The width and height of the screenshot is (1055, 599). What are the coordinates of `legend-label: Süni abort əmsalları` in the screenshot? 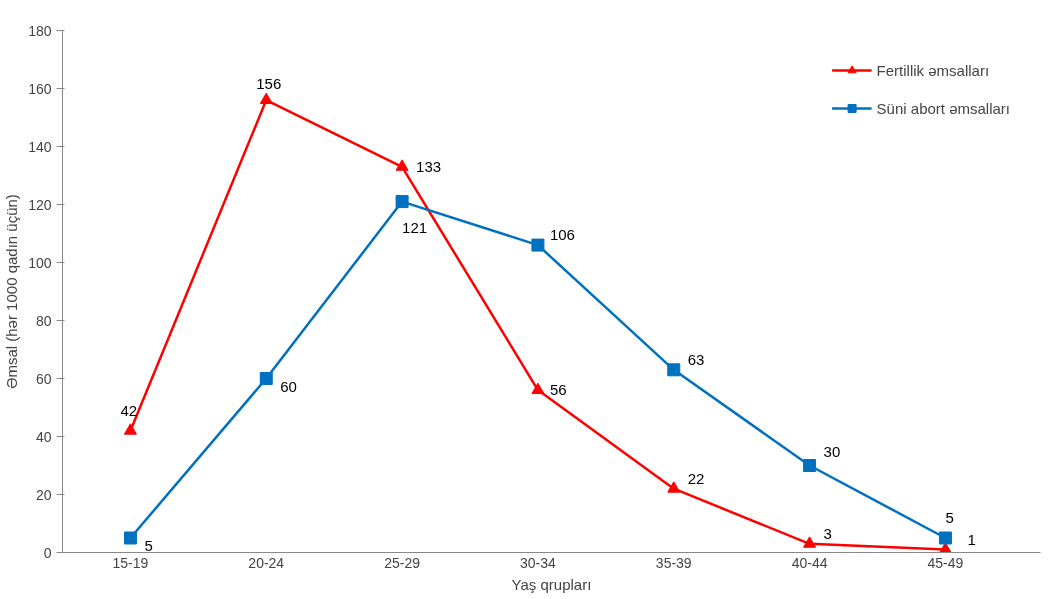 It's located at (943, 108).